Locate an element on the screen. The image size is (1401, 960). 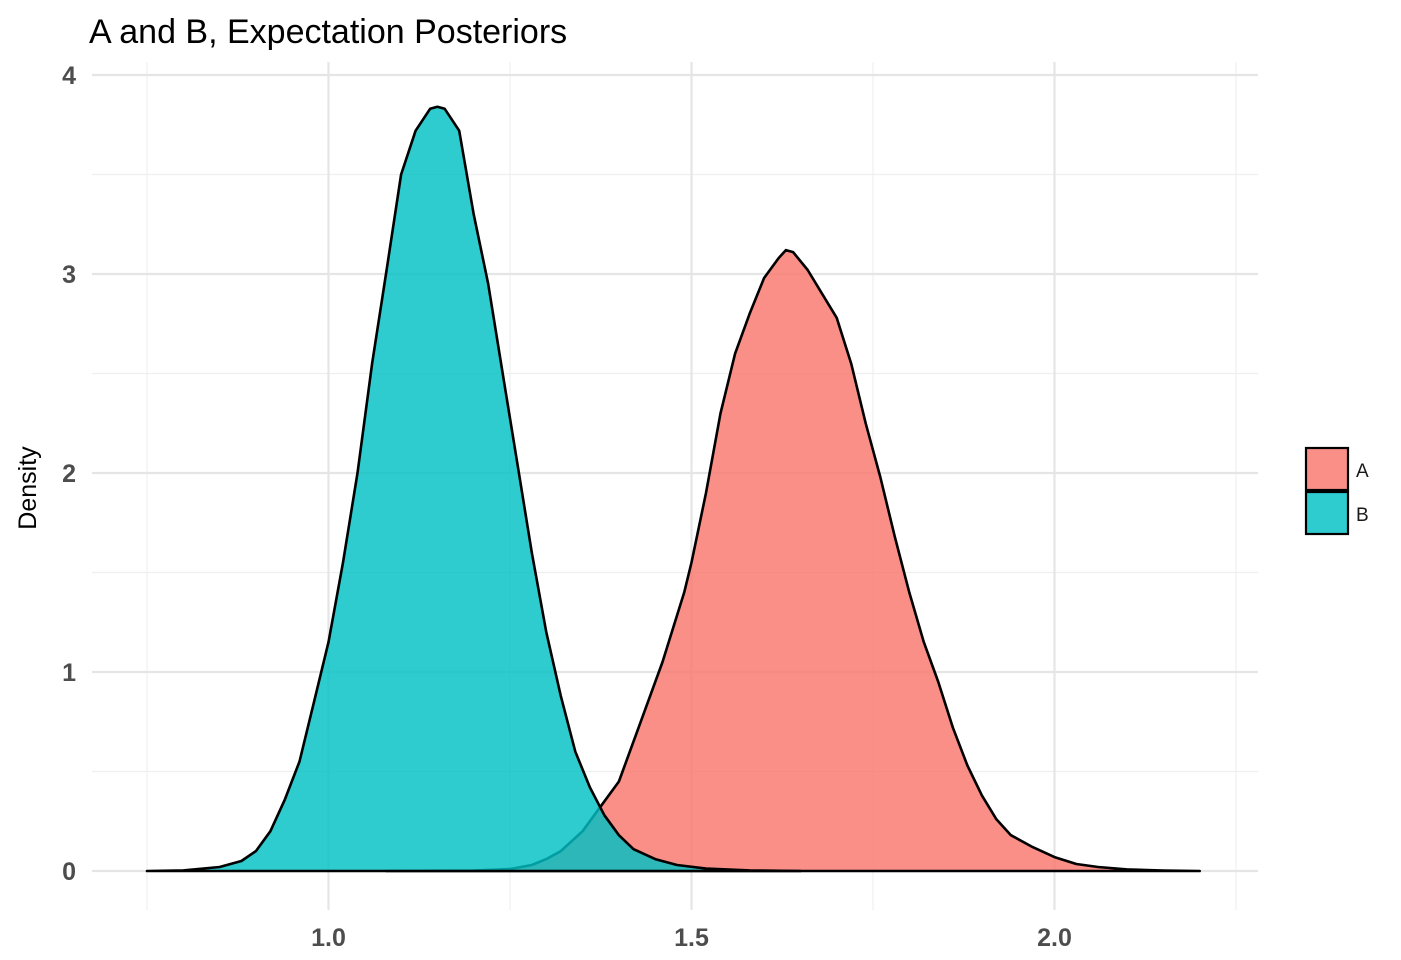
y-axis-title: Density is located at coordinates (28, 488).